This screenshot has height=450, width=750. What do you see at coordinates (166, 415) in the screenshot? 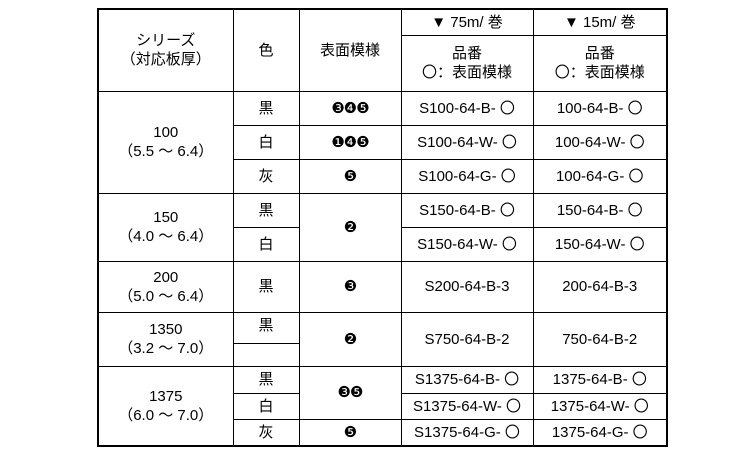
I see `series-range: （6.0 ～ 7.0）` at bounding box center [166, 415].